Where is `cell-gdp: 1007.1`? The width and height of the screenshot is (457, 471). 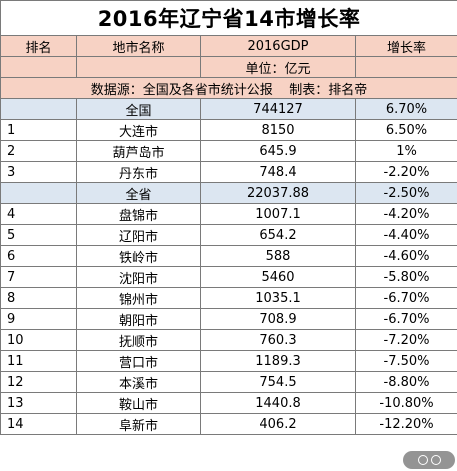
cell-gdp: 1007.1 is located at coordinates (278, 214).